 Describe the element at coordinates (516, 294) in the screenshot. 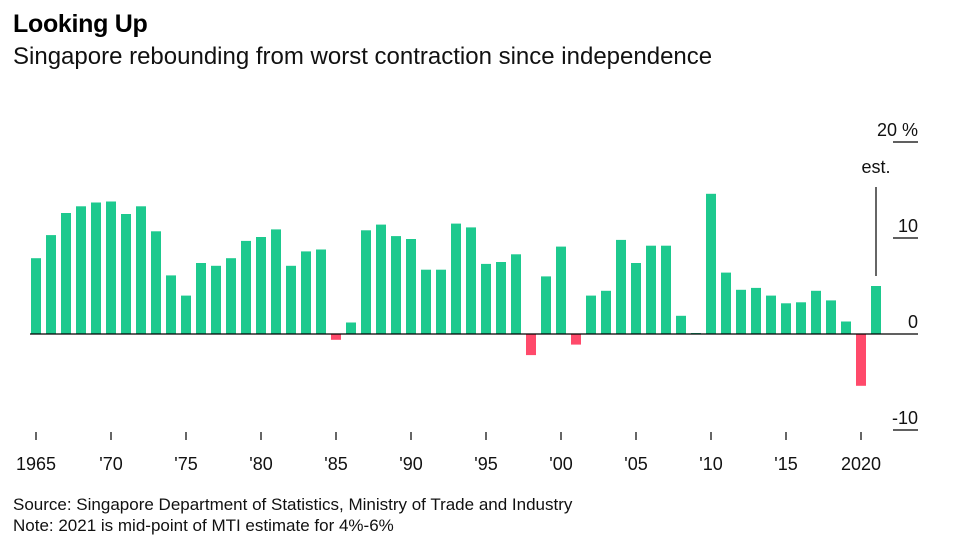

I see `bar-1997` at that location.